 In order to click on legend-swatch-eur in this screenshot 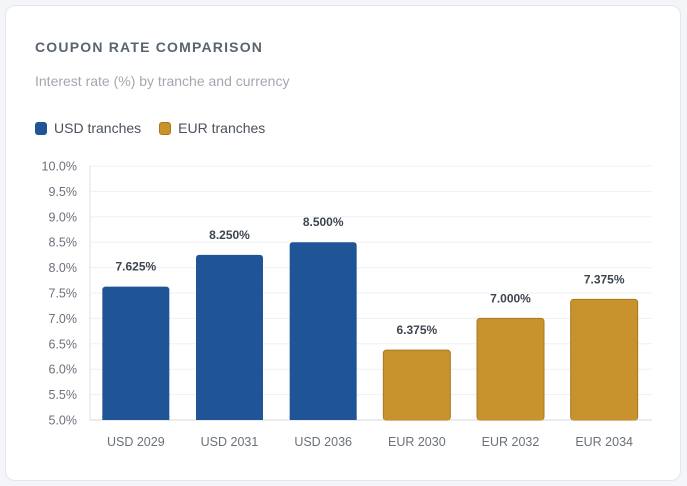, I will do `click(165, 128)`.